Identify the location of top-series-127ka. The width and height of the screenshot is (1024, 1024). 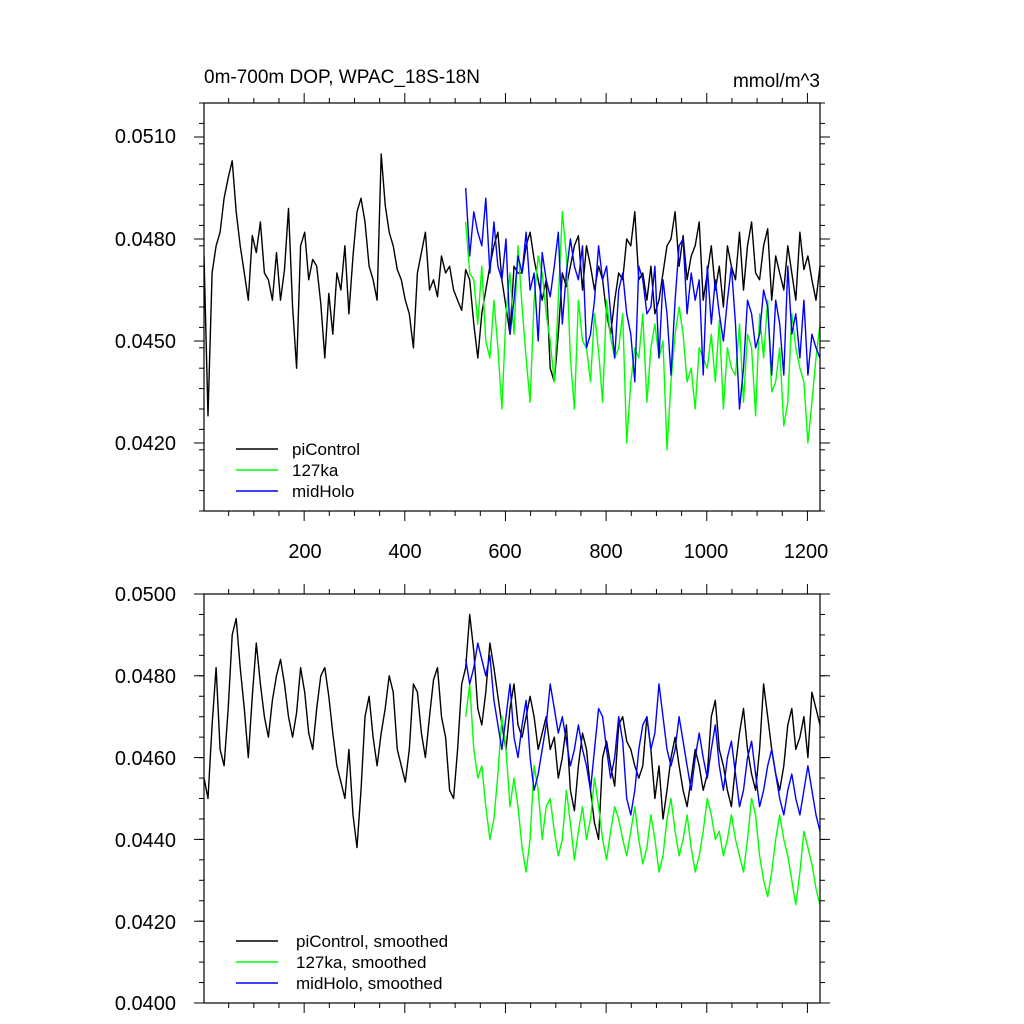
(642, 331).